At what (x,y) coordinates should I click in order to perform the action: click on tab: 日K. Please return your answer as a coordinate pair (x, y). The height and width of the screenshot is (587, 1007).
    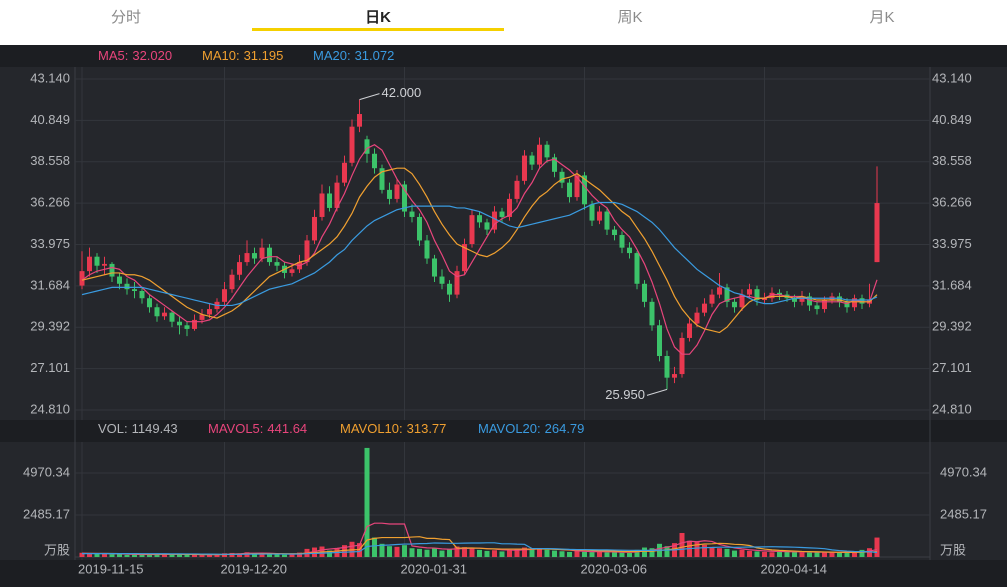
    Looking at the image, I should click on (378, 17).